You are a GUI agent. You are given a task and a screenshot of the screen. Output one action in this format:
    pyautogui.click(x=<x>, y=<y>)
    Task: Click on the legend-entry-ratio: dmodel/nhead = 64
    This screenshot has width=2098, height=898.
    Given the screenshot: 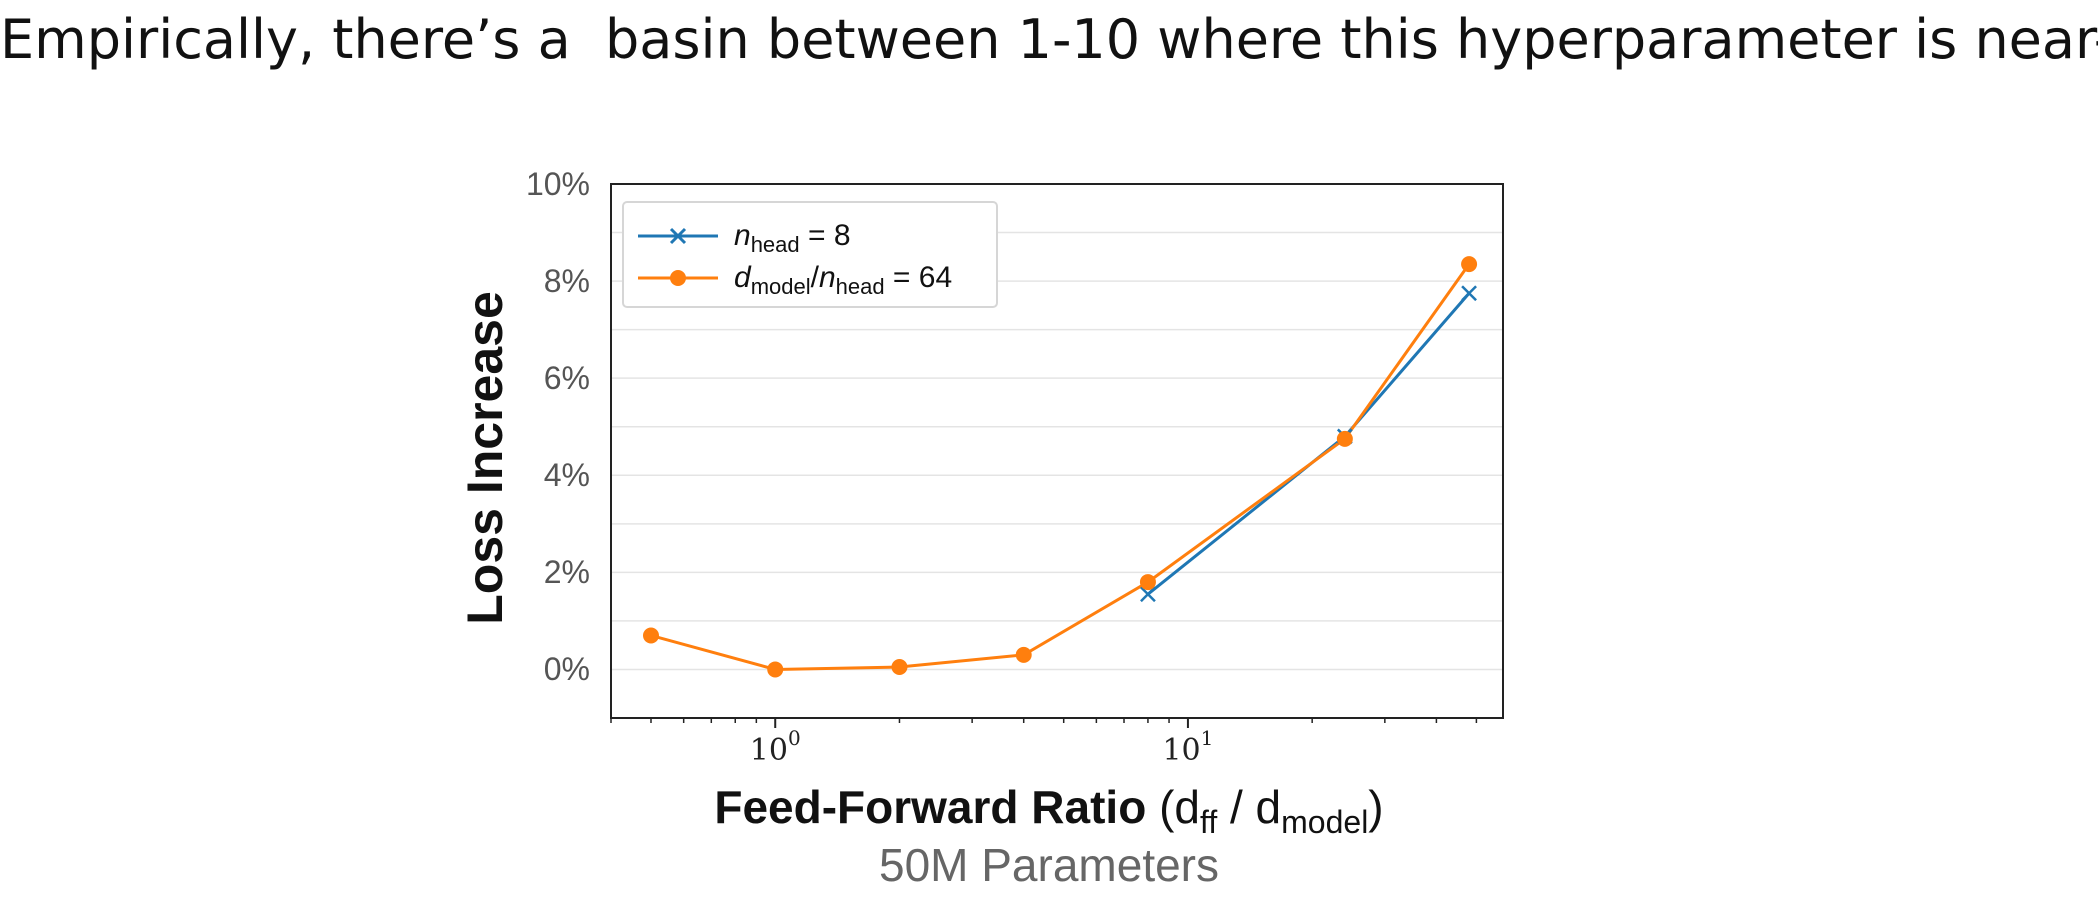 What is the action you would take?
    pyautogui.click(x=813, y=279)
    